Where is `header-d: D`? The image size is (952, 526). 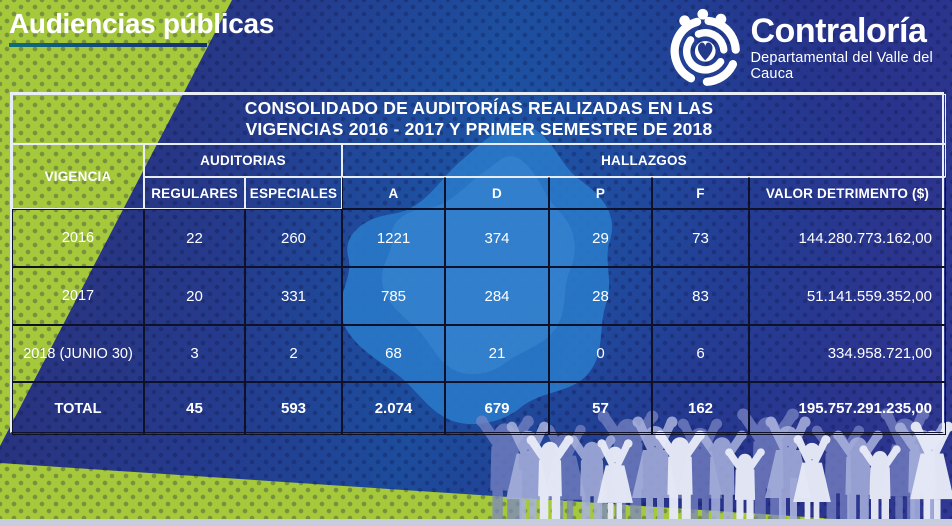
header-d: D is located at coordinates (497, 193).